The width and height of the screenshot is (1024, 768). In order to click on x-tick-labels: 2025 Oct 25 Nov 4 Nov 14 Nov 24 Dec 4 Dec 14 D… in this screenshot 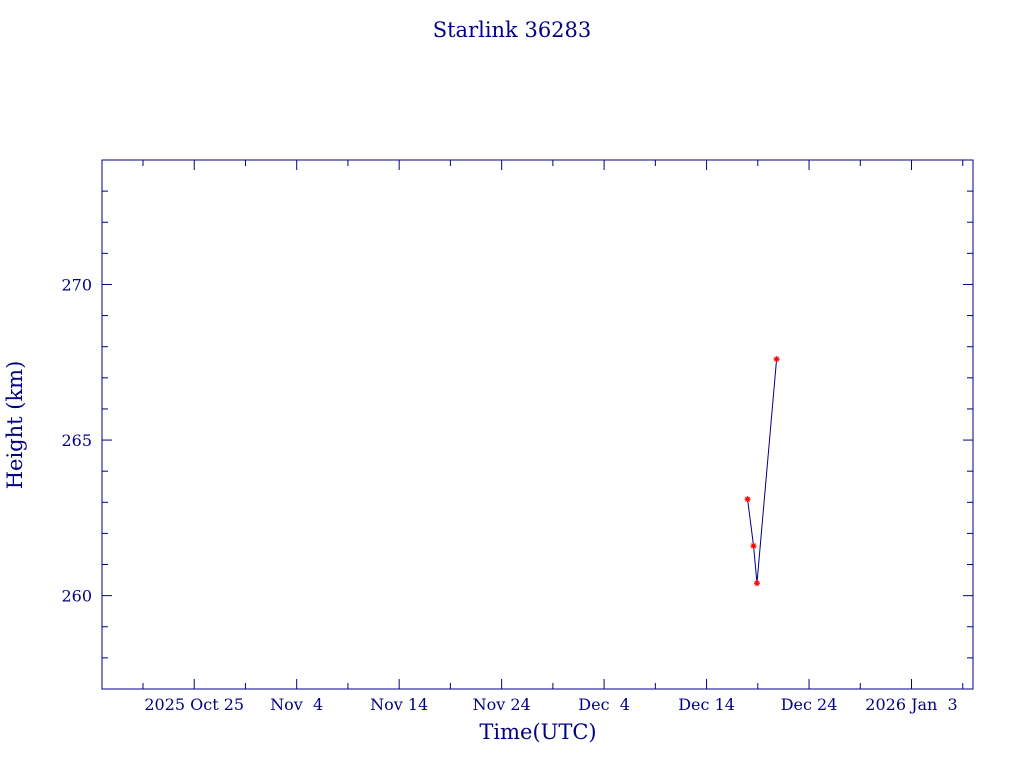, I will do `click(550, 704)`.